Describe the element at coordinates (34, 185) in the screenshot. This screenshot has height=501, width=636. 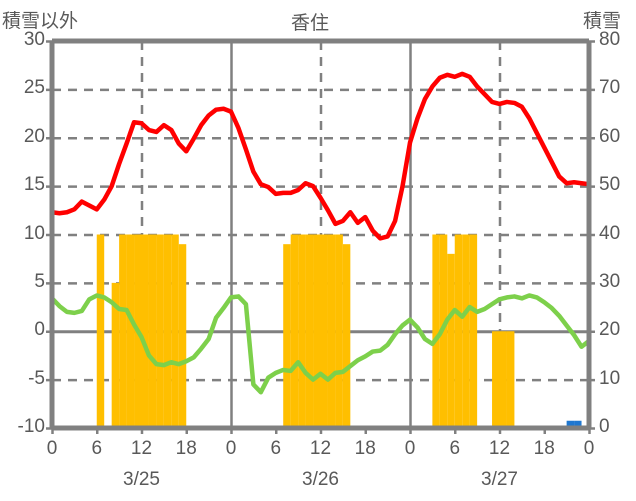
I see `y-axis-tick-label: 15` at that location.